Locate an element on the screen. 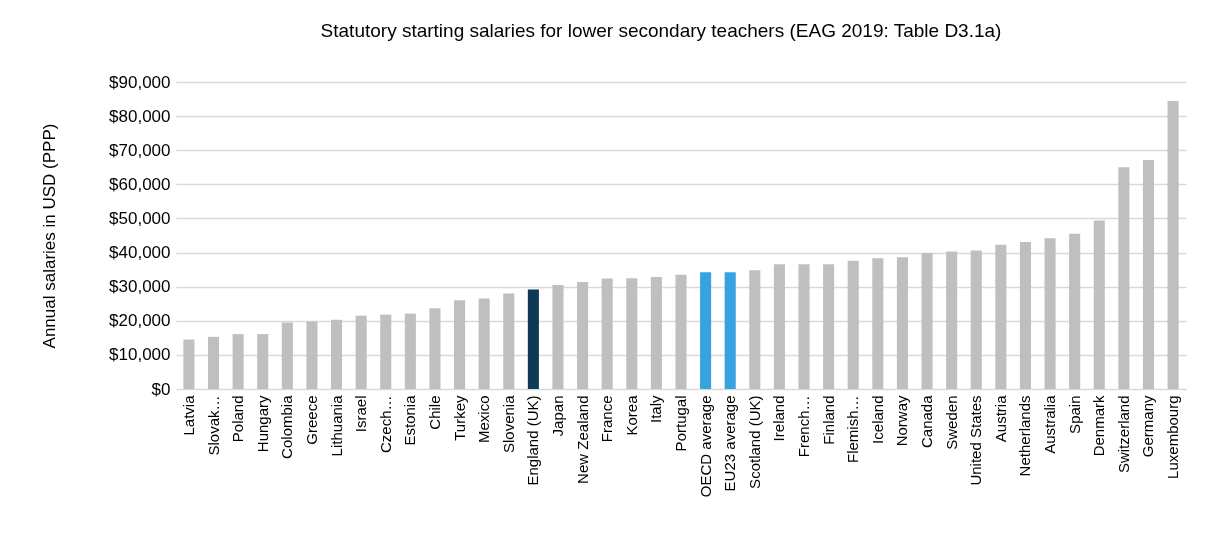 The image size is (1217, 547). chart-title: Statutory starting salaries for lower secondary teachers (EAG 2019: Table D3.1a) is located at coordinates (661, 30).